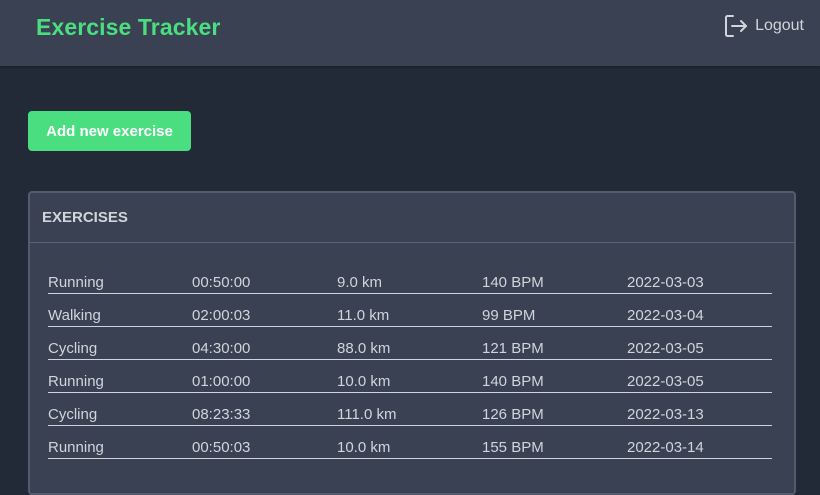  I want to click on exercises-panel-title: EXERCISES, so click(412, 218).